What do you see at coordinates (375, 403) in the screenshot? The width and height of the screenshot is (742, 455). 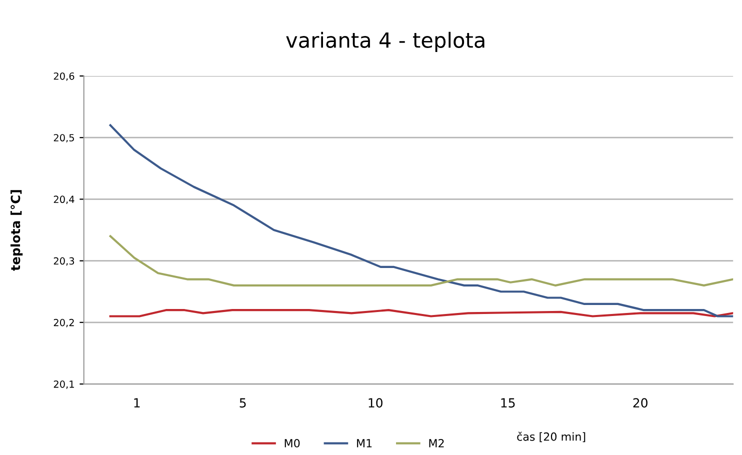 I see `x-tick-label: 10` at bounding box center [375, 403].